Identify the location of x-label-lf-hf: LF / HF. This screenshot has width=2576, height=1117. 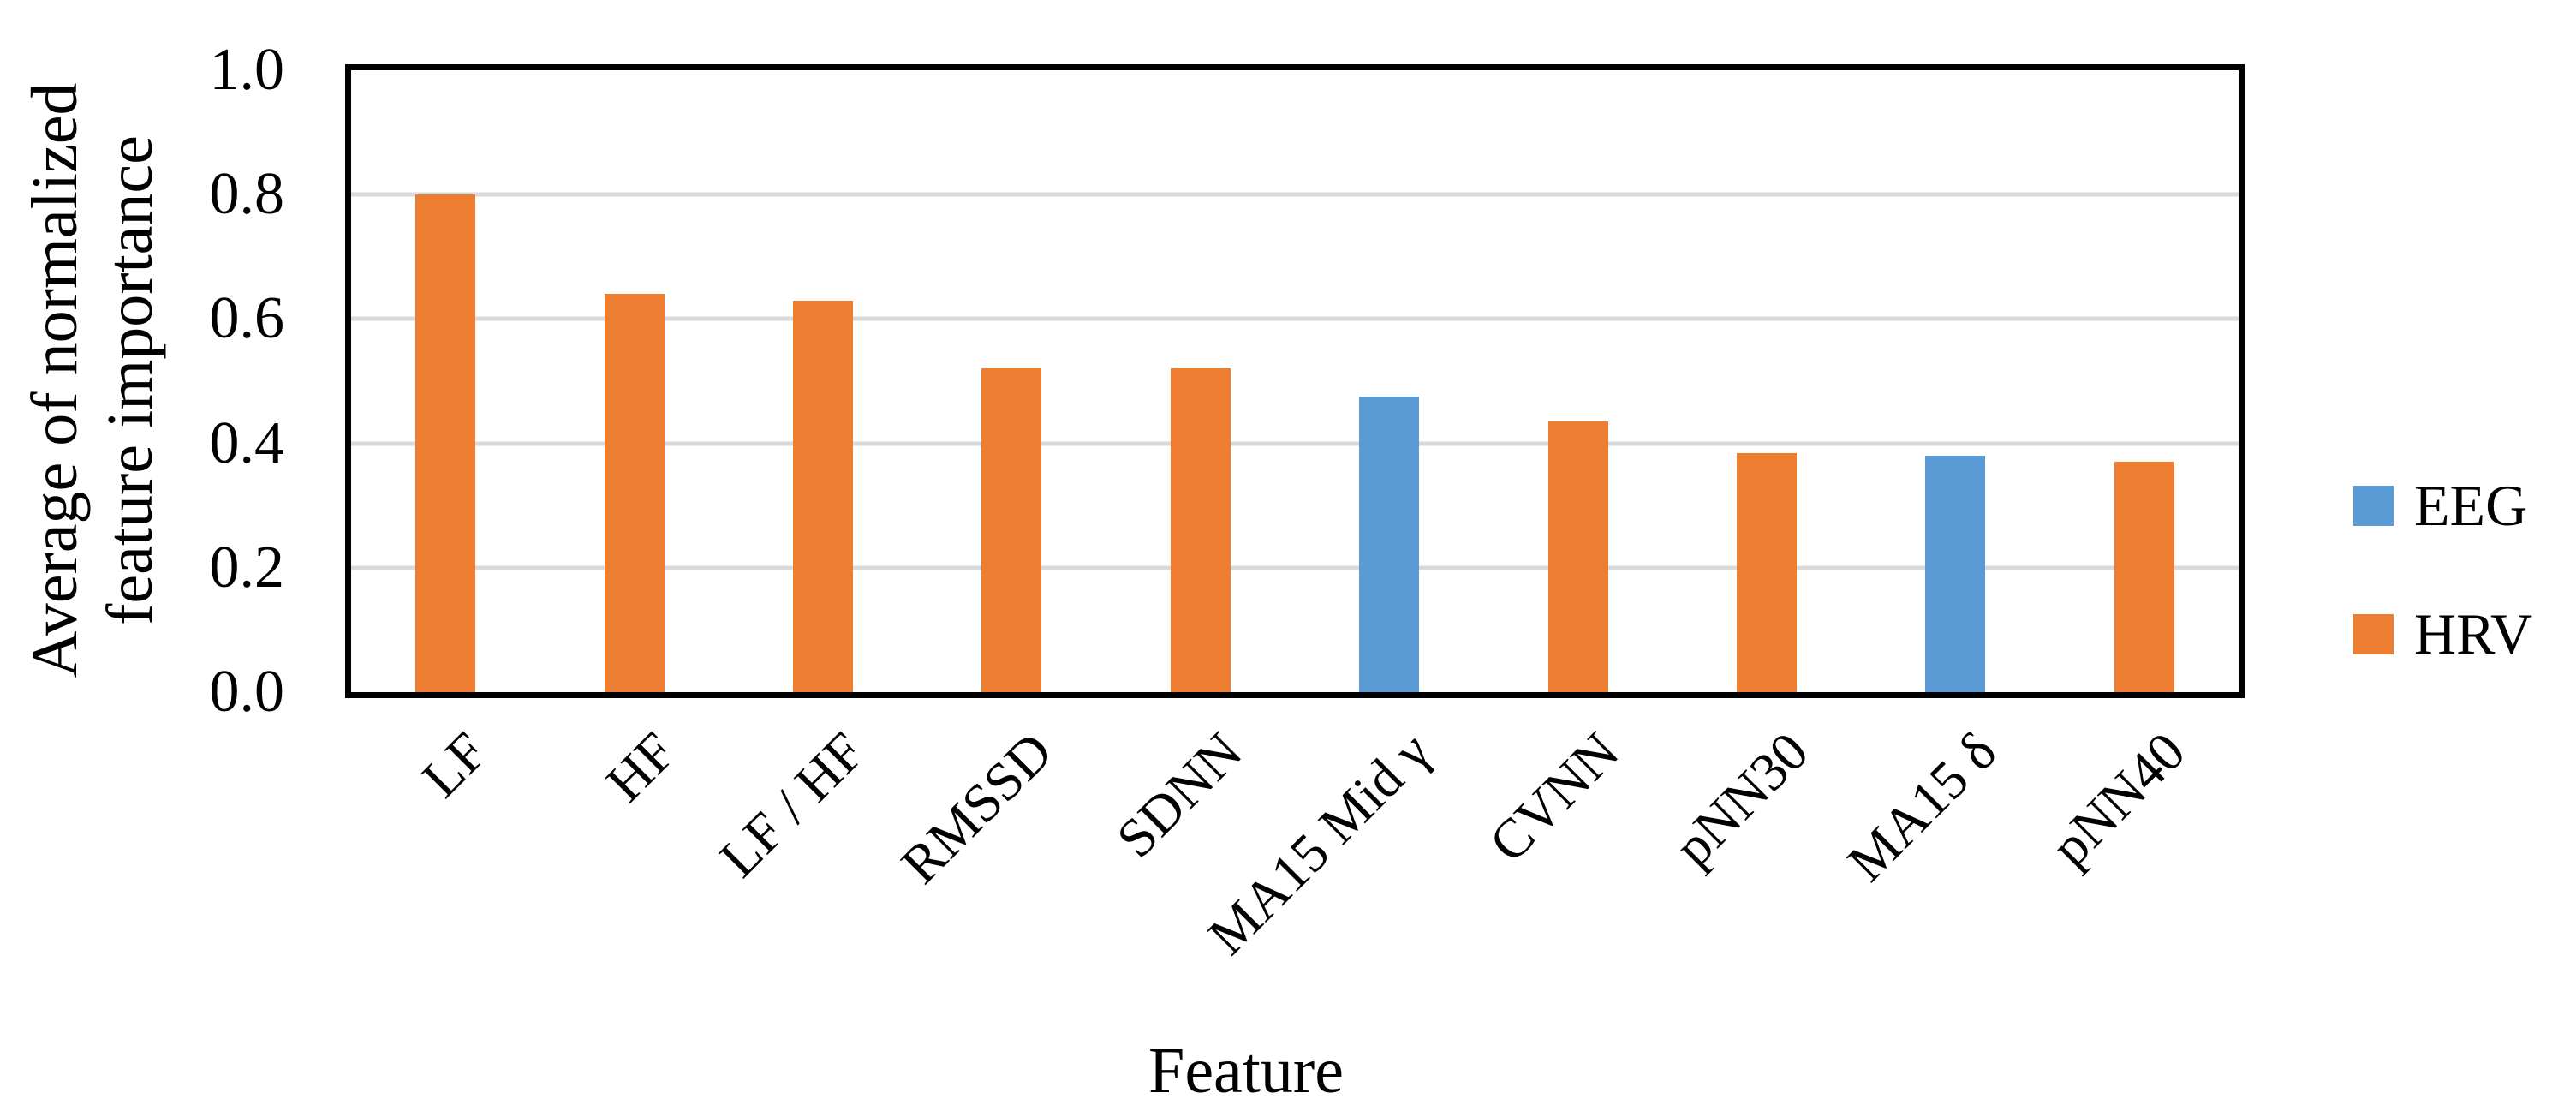
(792, 804).